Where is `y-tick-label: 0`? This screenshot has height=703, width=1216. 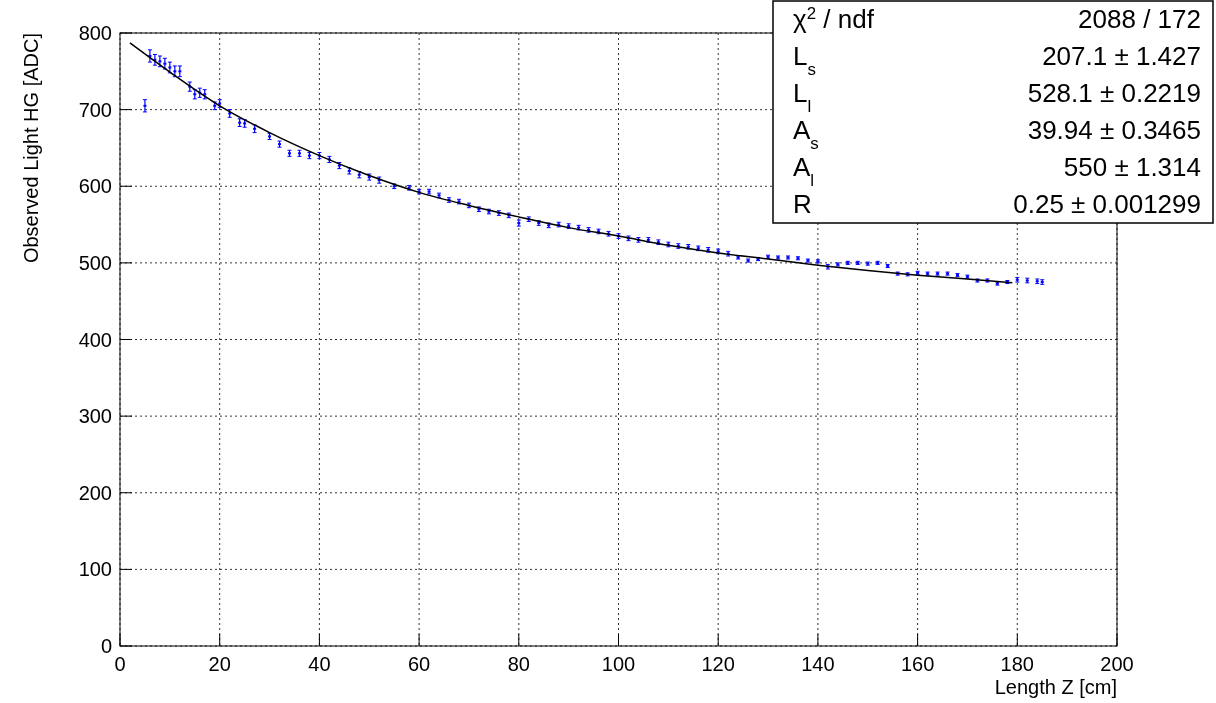 y-tick-label: 0 is located at coordinates (106, 646).